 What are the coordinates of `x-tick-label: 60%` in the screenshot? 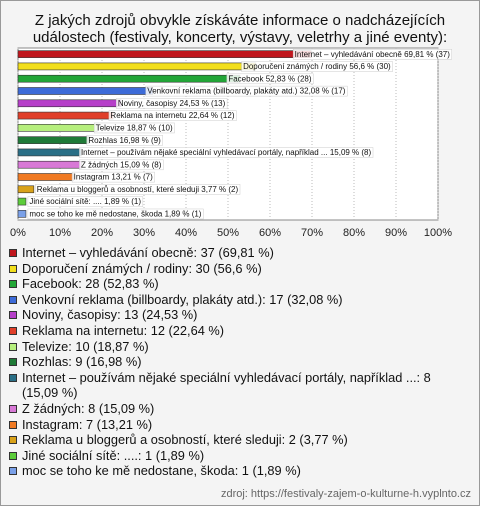 It's located at (270, 233).